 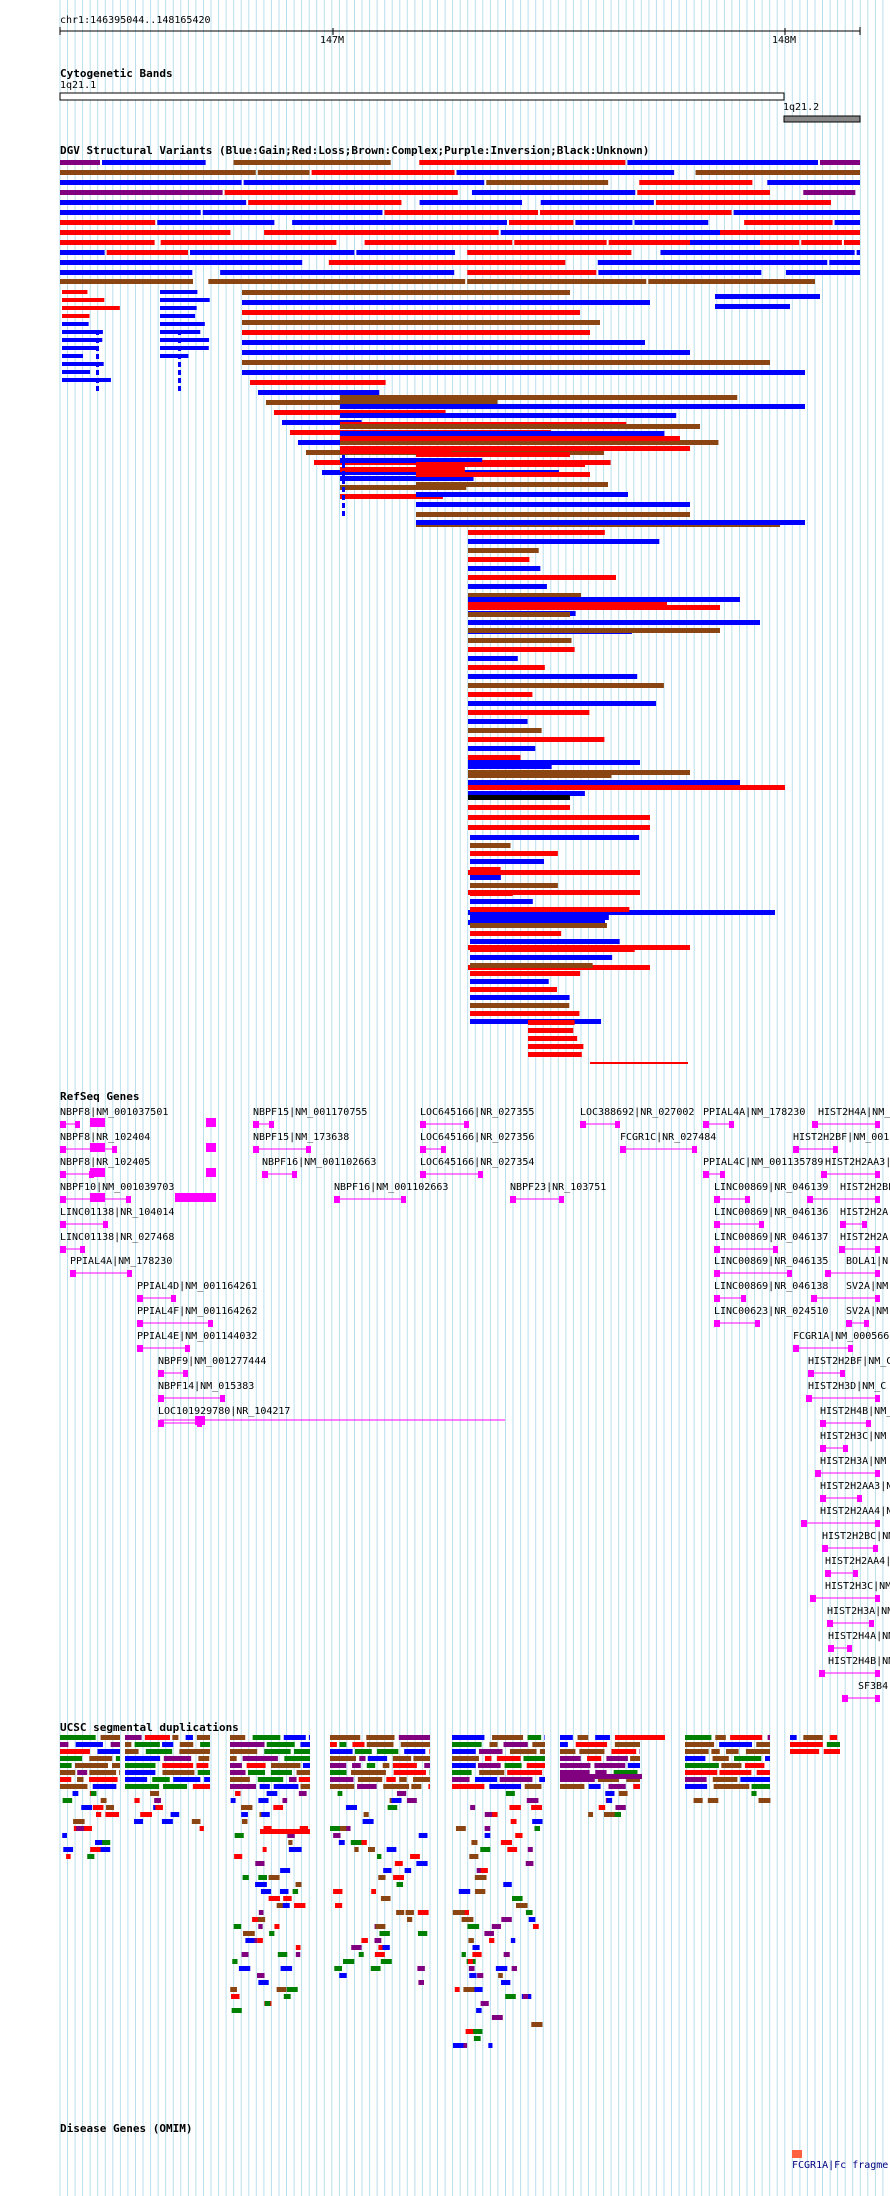 I want to click on region-coordinates: chr1:146395044..148165420, so click(x=135, y=20).